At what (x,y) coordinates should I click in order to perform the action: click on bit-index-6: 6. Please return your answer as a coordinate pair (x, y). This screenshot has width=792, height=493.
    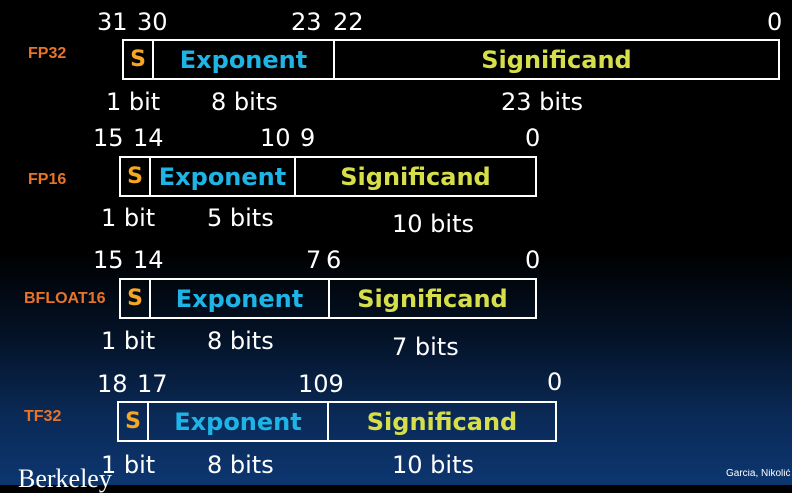
    Looking at the image, I should click on (334, 260).